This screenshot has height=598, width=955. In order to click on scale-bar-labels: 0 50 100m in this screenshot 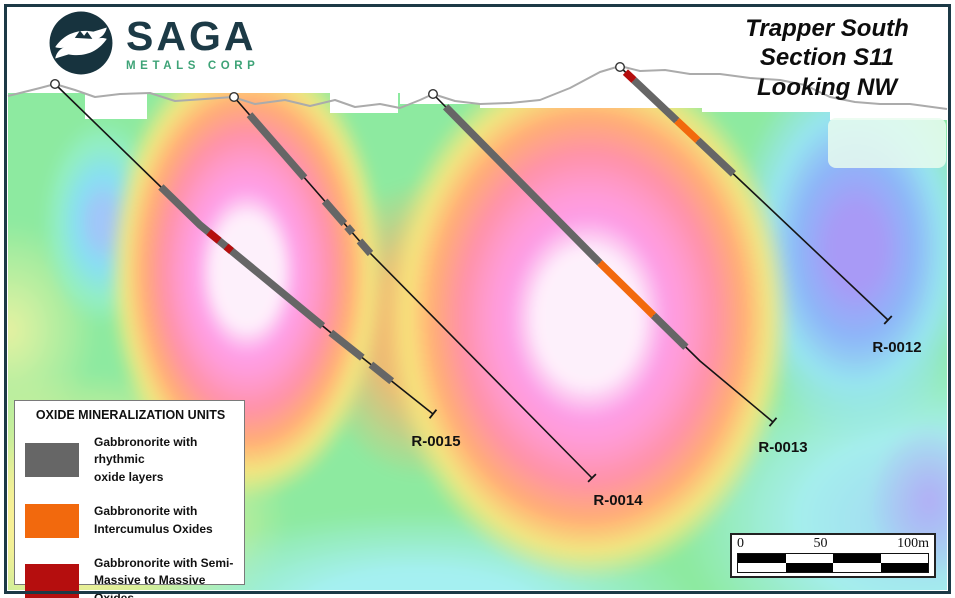, I will do `click(833, 543)`.